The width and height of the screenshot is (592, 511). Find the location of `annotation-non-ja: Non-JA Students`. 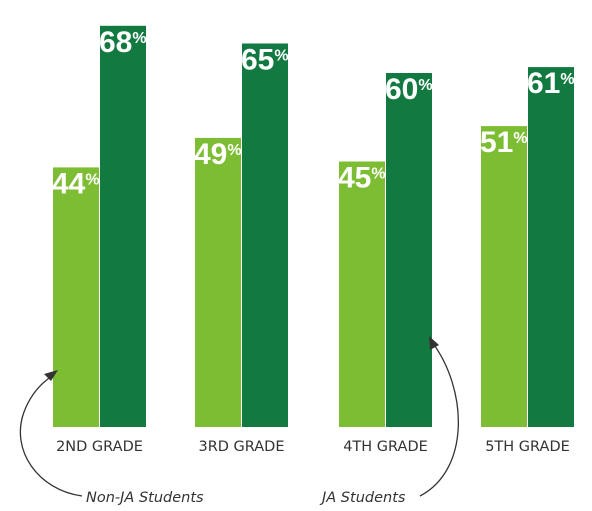

annotation-non-ja: Non-JA Students is located at coordinates (145, 498).